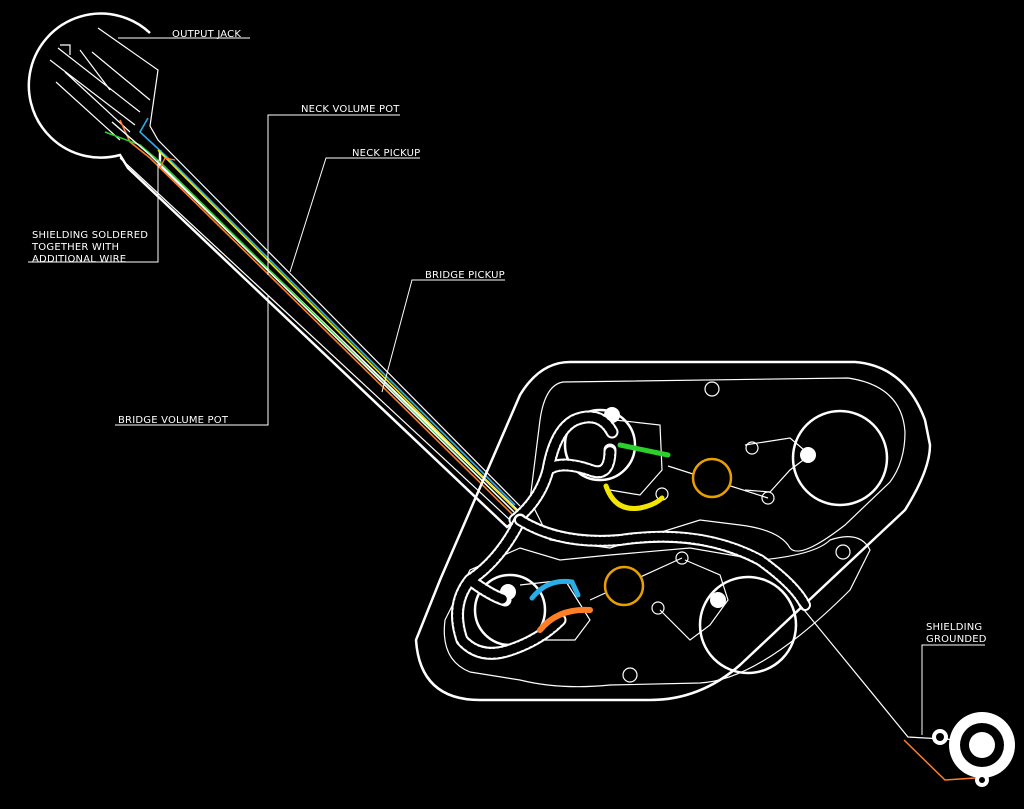 The image size is (1024, 809). What do you see at coordinates (350, 109) in the screenshot?
I see `label-neck-volume-pot: NECK VOLUME POT` at bounding box center [350, 109].